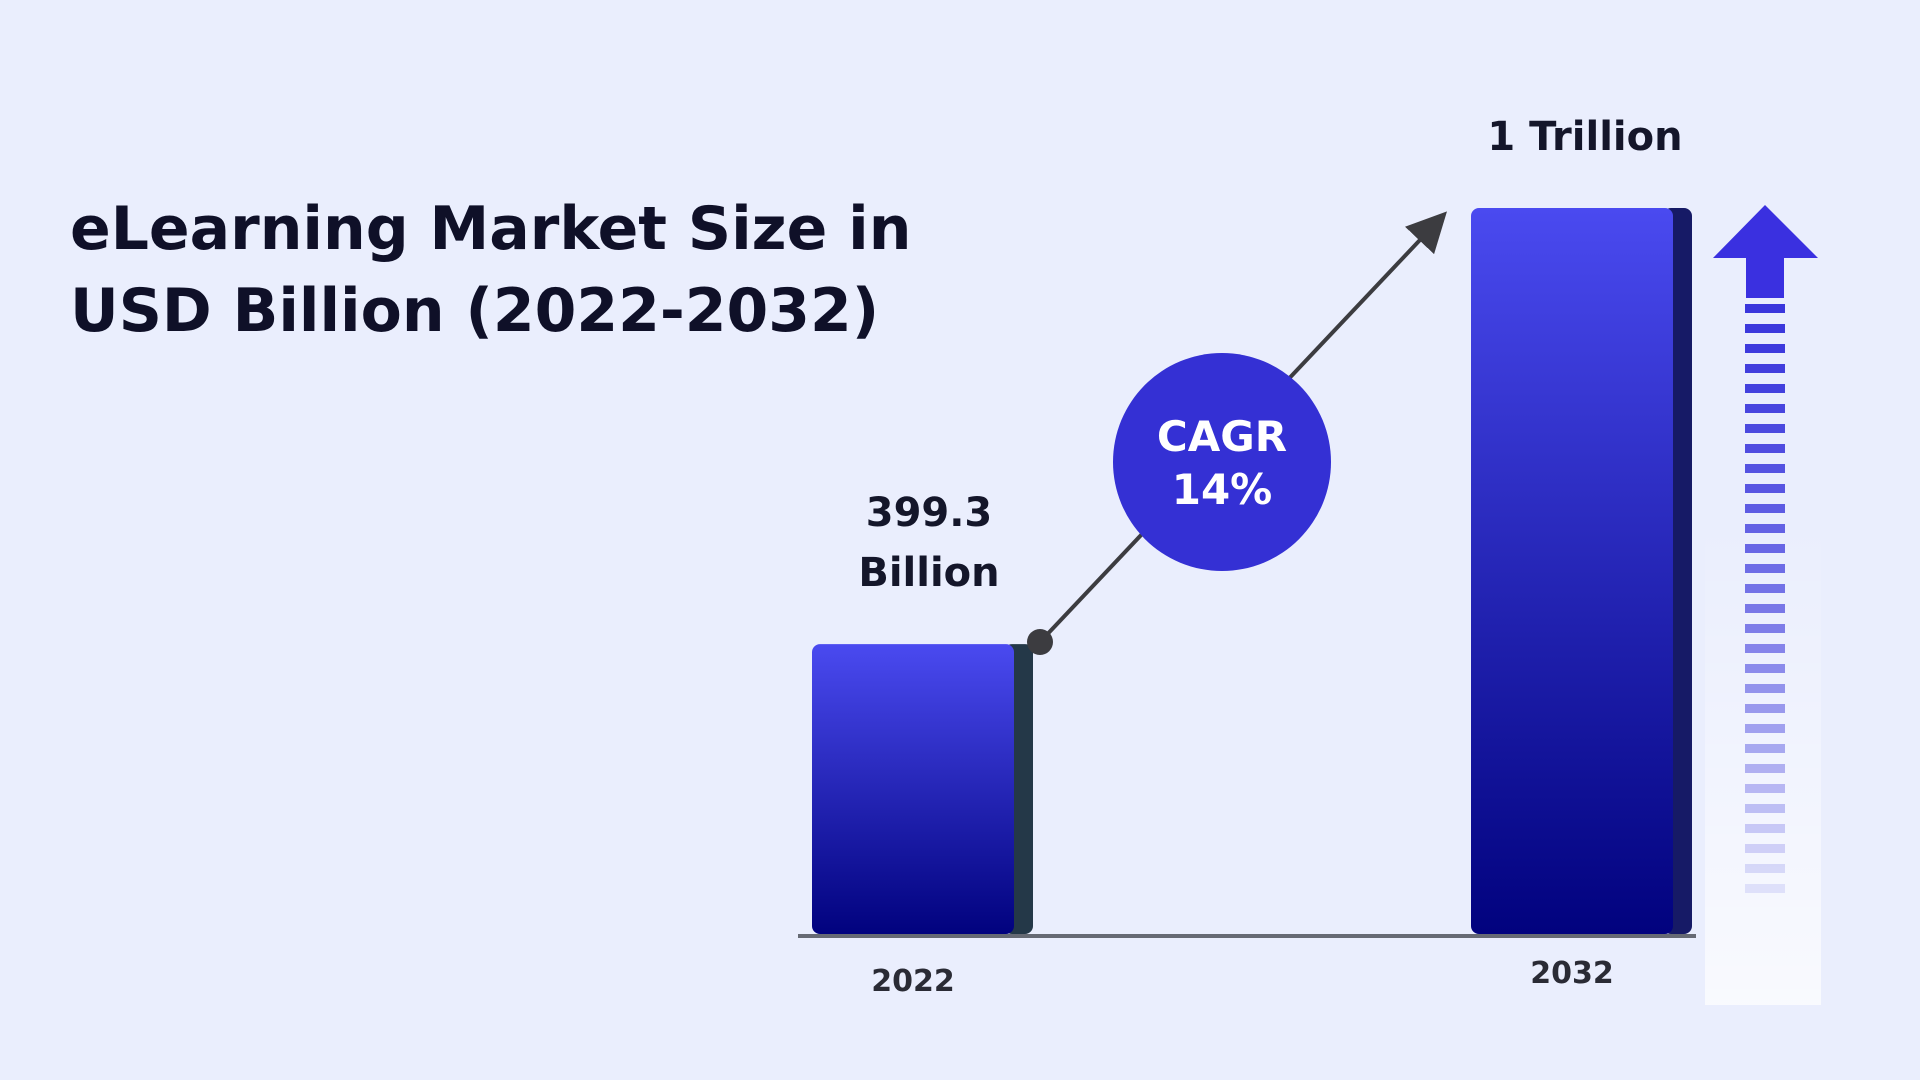 Image resolution: width=1920 pixels, height=1080 pixels. I want to click on growth-arrow-start-dot, so click(1040, 642).